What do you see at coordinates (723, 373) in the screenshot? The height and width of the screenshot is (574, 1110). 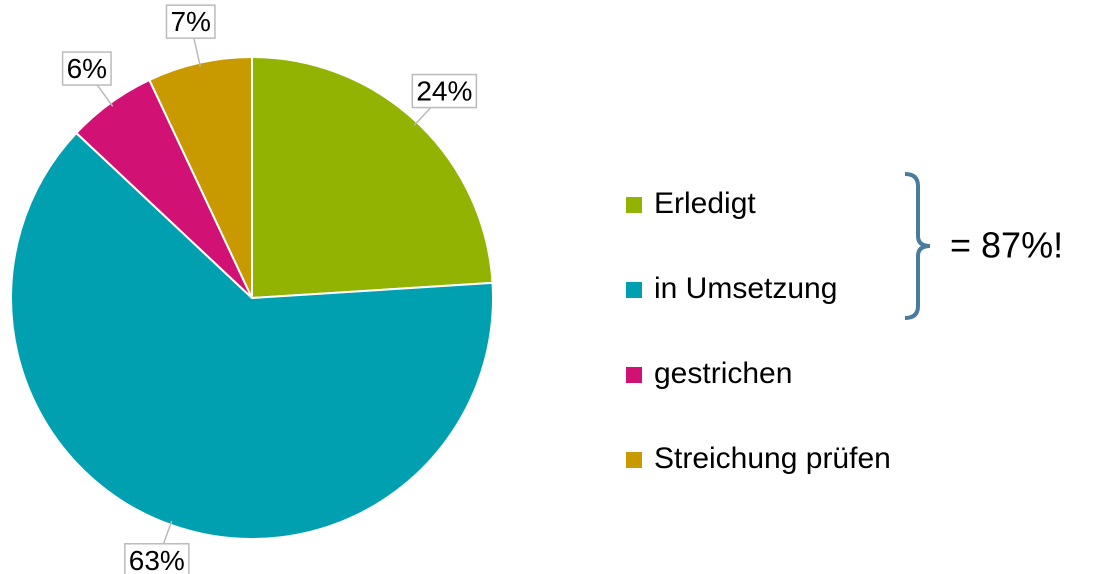 I see `legend-label: gestrichen` at bounding box center [723, 373].